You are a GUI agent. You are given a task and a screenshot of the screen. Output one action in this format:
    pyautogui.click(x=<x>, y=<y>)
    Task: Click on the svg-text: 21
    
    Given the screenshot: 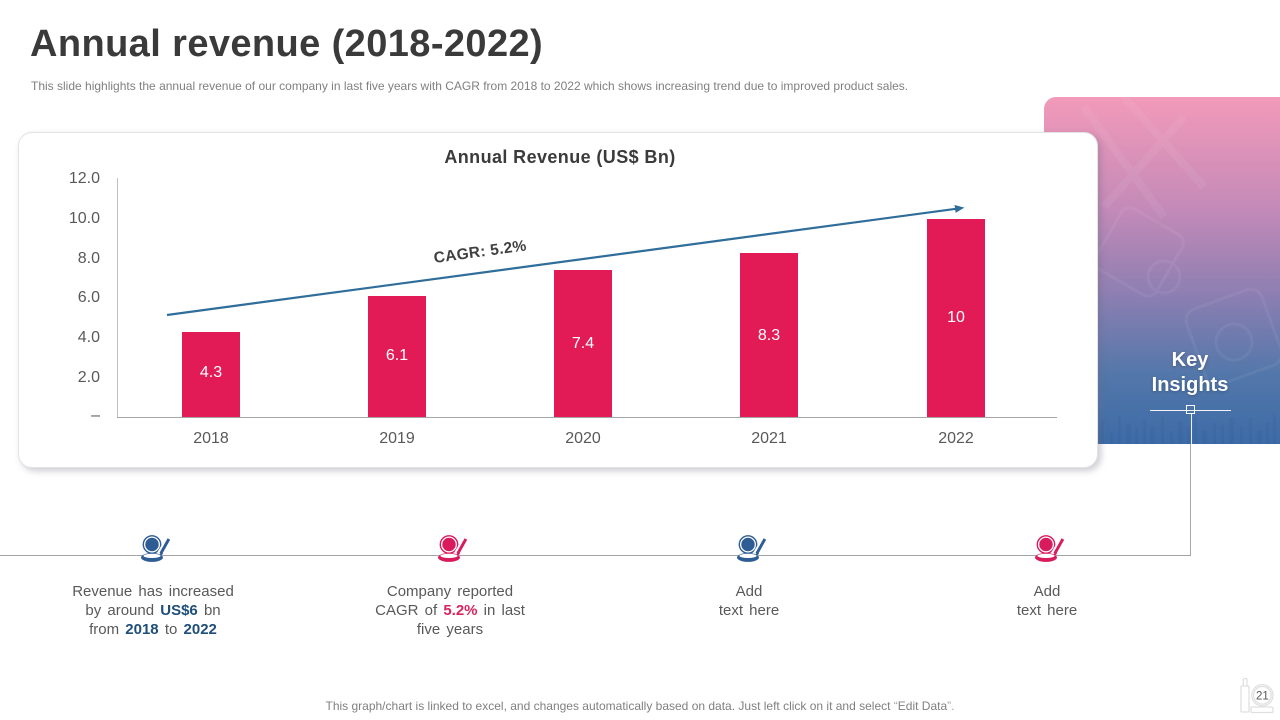 What is the action you would take?
    pyautogui.click(x=1262, y=697)
    